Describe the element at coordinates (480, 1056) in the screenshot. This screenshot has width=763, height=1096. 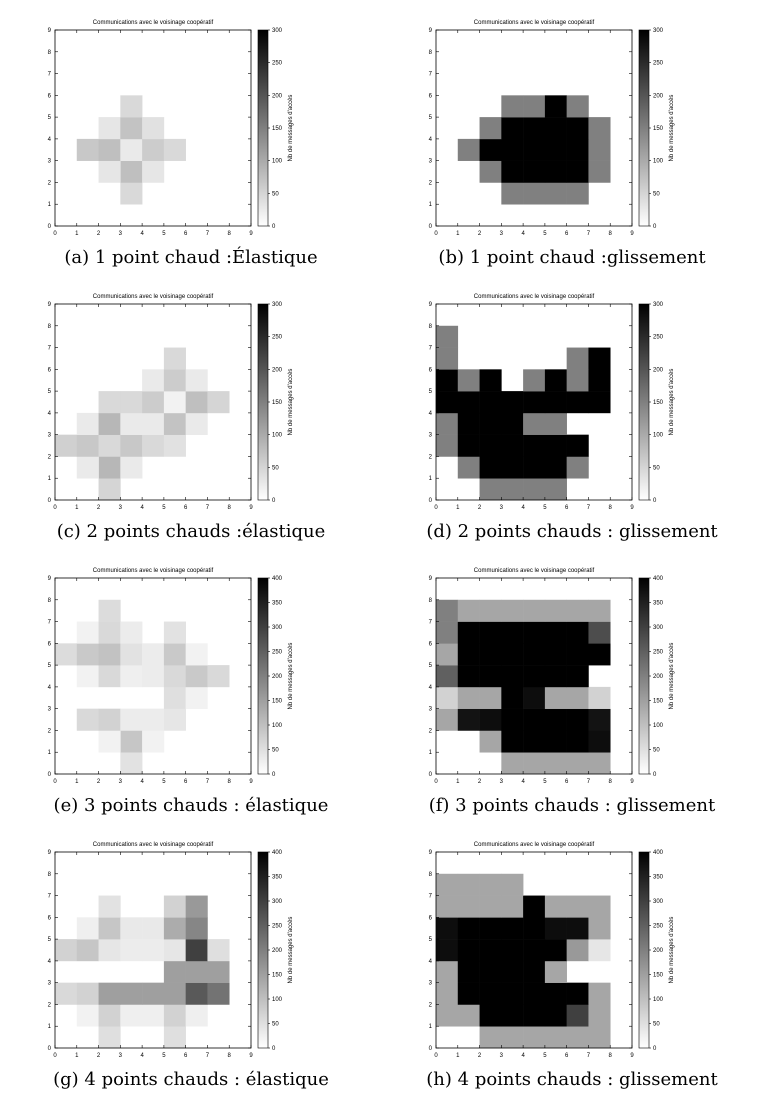
I see `x-tick-label: 2` at that location.